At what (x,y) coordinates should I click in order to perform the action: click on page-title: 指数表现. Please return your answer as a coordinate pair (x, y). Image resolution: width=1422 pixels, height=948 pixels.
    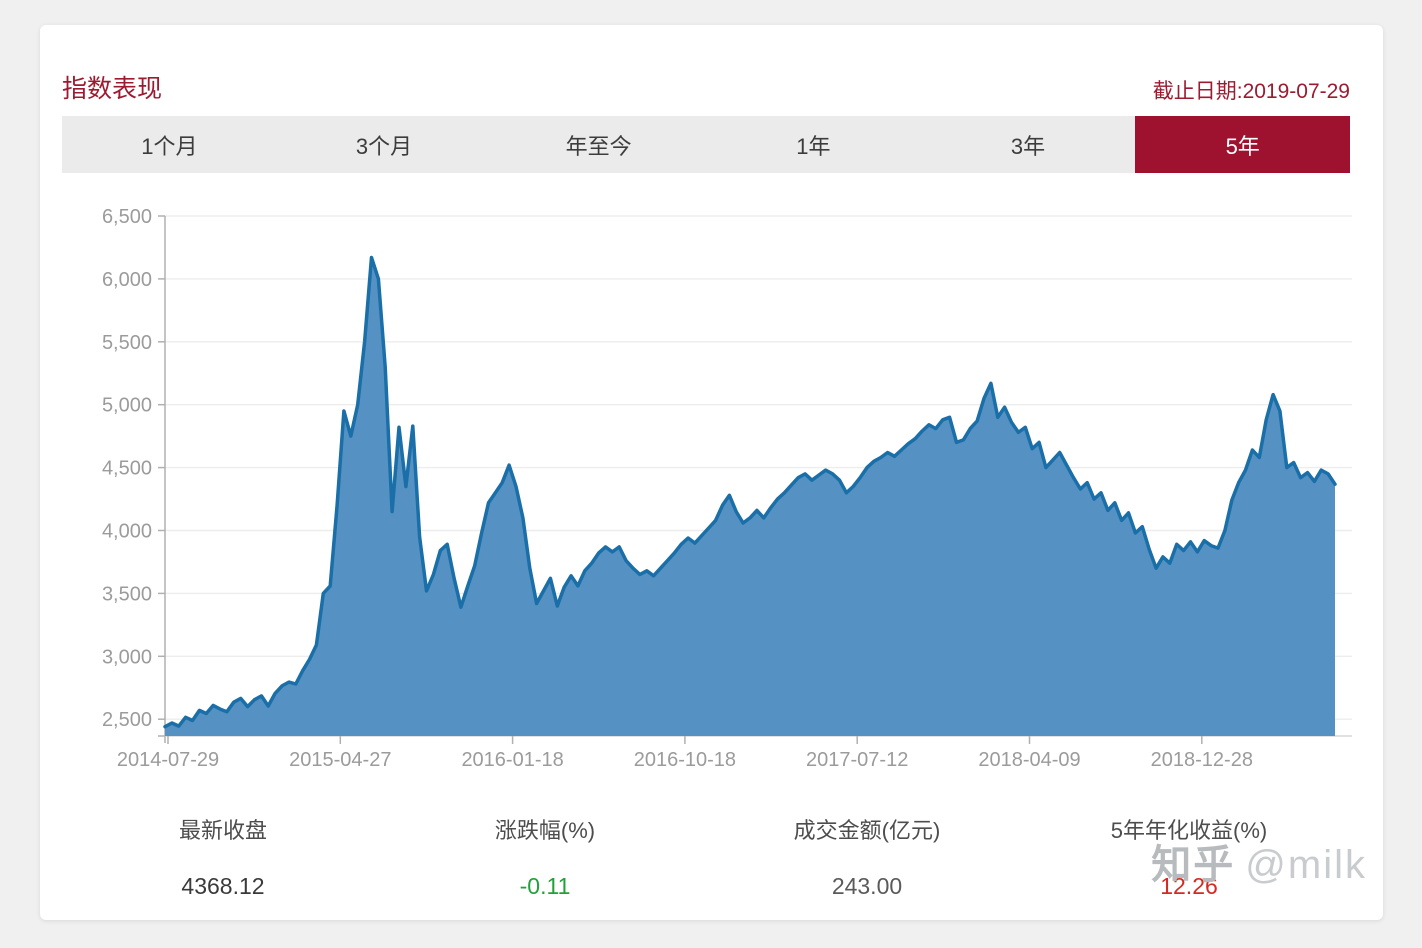
    Looking at the image, I should click on (112, 89).